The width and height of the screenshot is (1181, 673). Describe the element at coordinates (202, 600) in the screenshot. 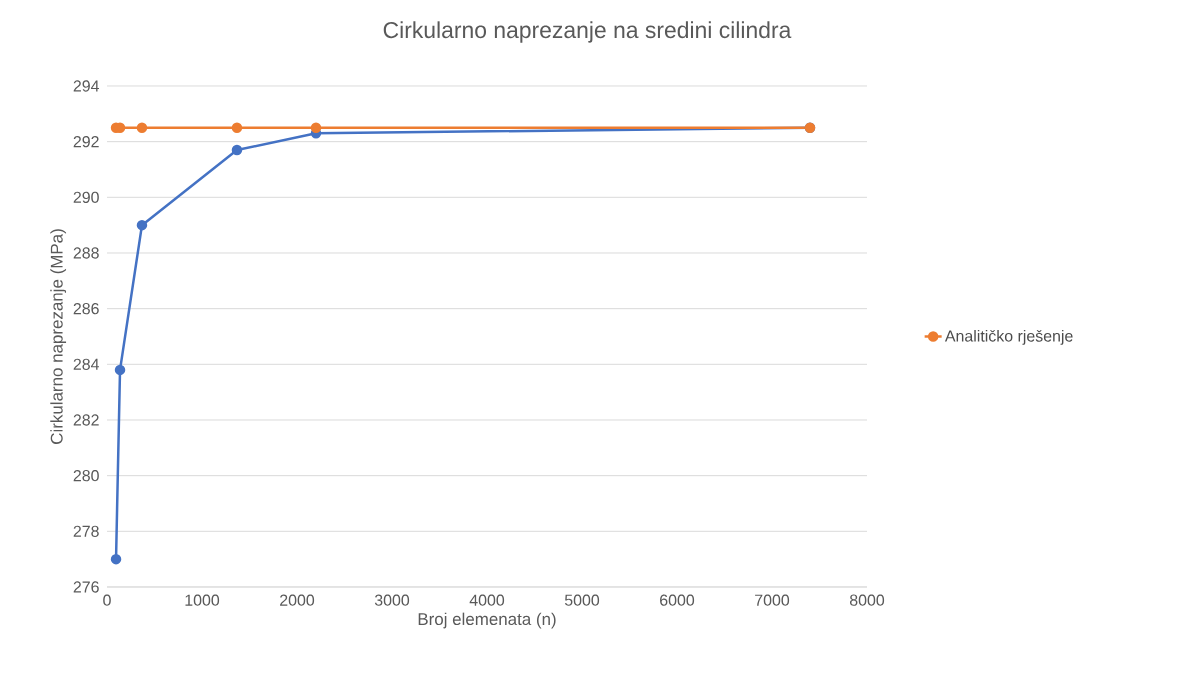

I see `x-tick-label: 1000` at that location.